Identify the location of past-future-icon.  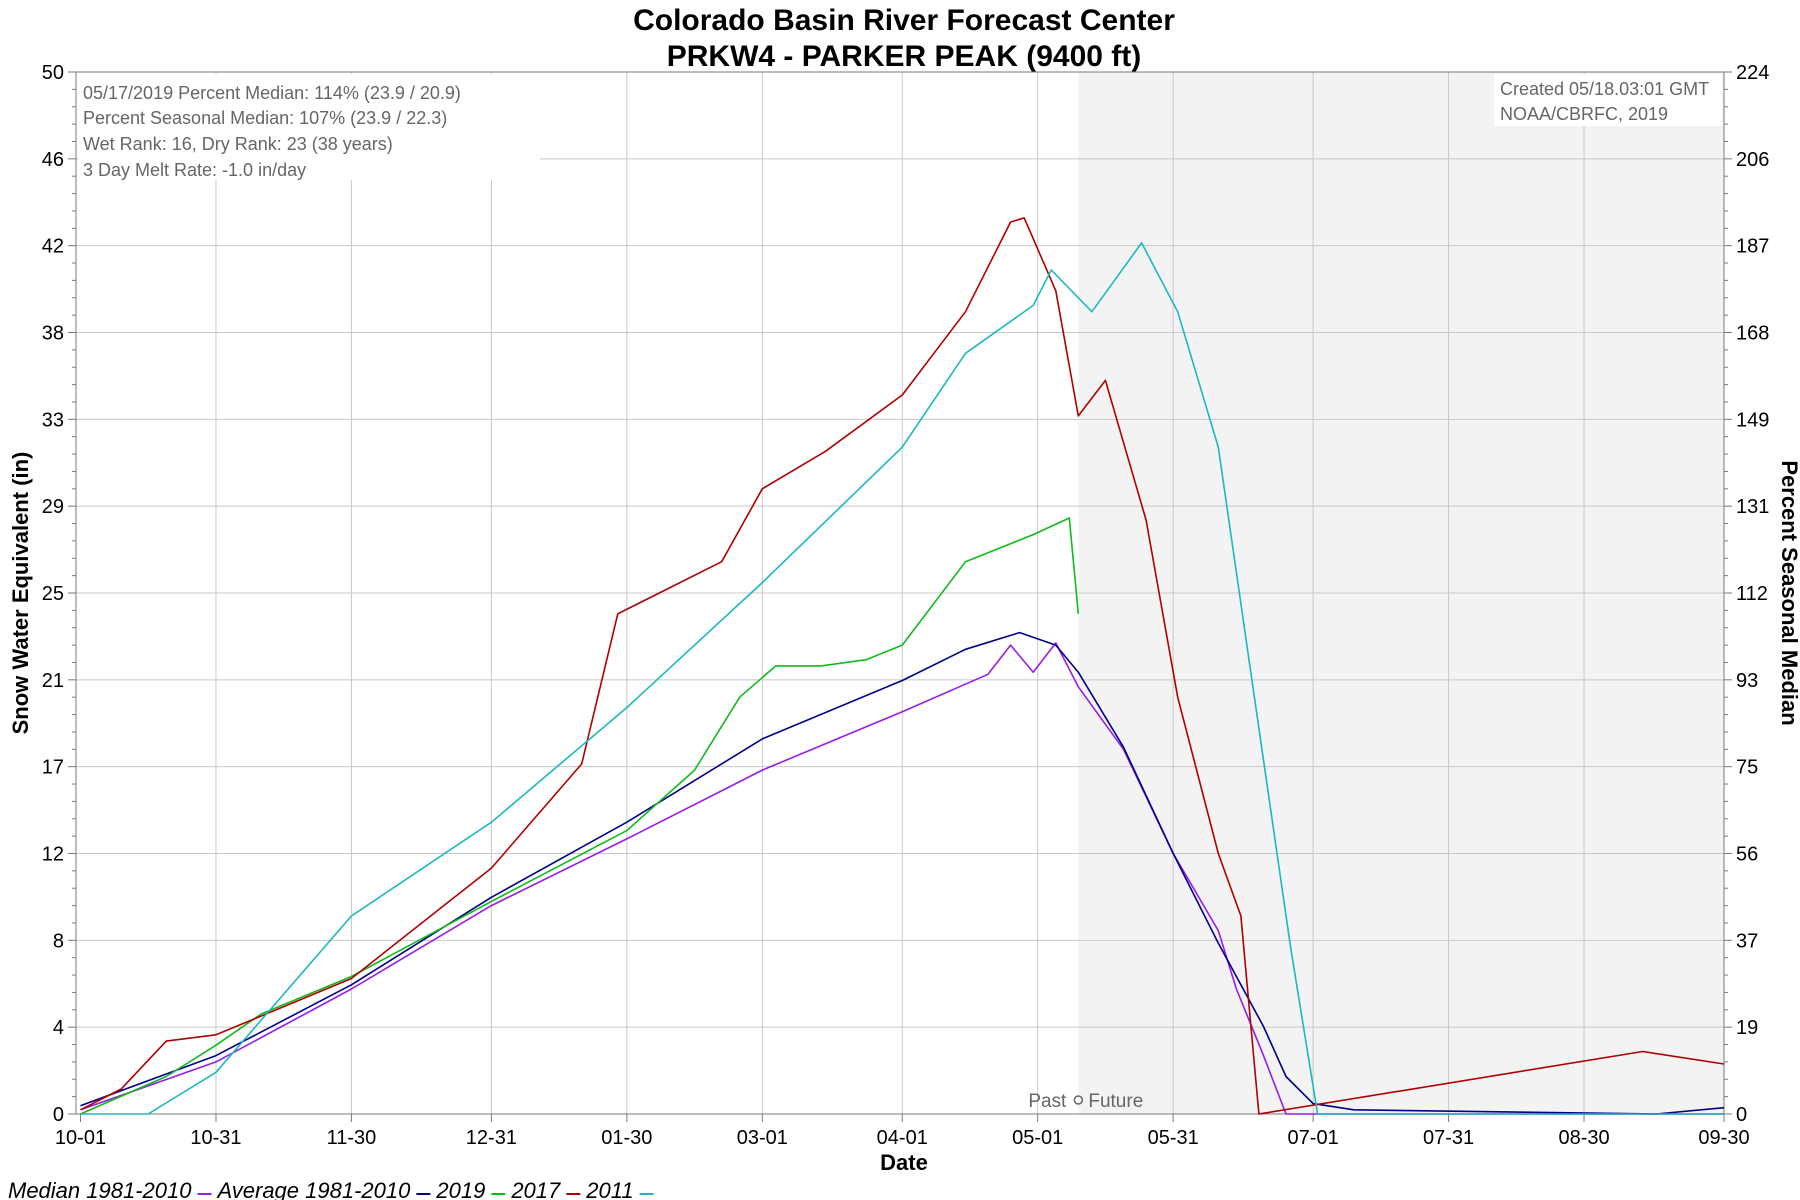
(1078, 1100).